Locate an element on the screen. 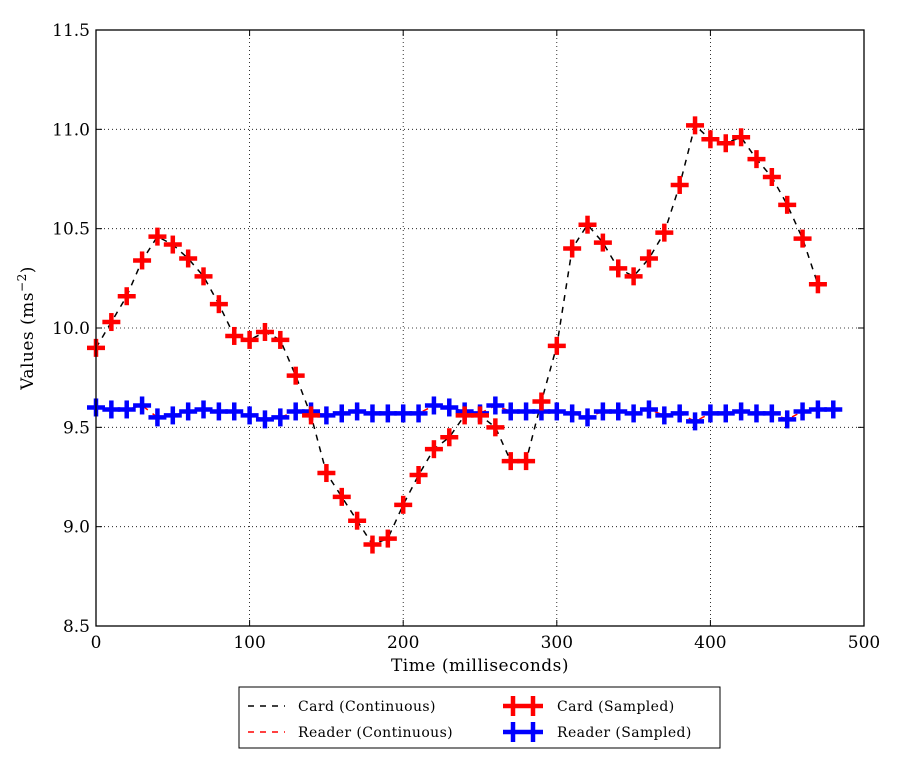  legend-swatch-card-sampled is located at coordinates (523, 706).